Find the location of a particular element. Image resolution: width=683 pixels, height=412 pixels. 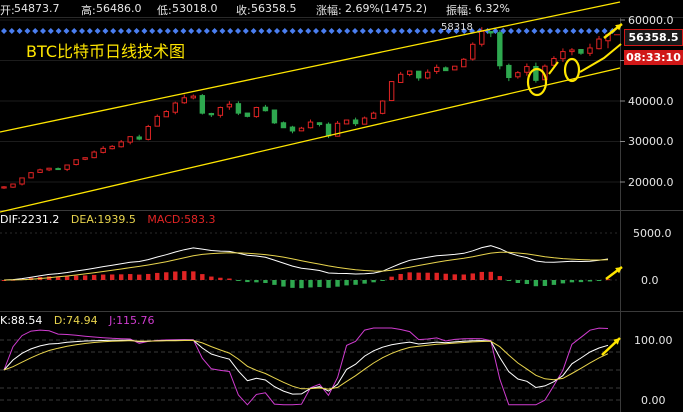

dea-label: DEA: is located at coordinates (84, 219).